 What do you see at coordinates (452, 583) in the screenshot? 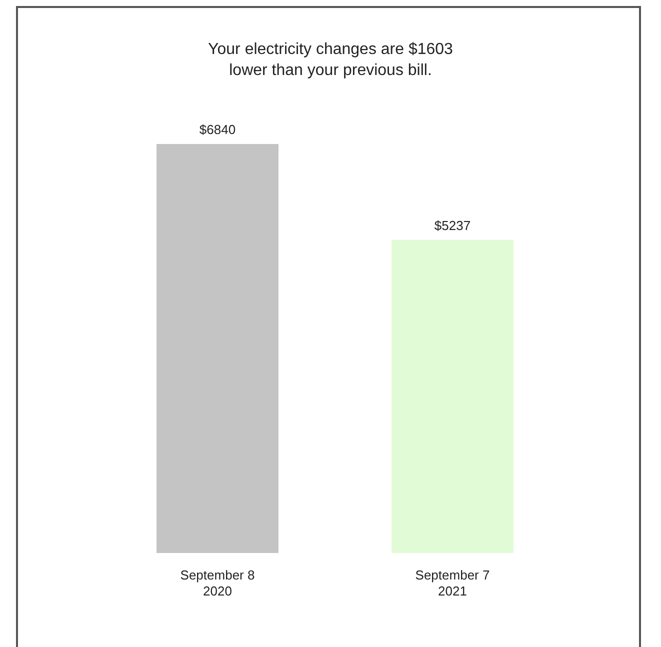
I see `x-tick-label: September 7 2021` at bounding box center [452, 583].